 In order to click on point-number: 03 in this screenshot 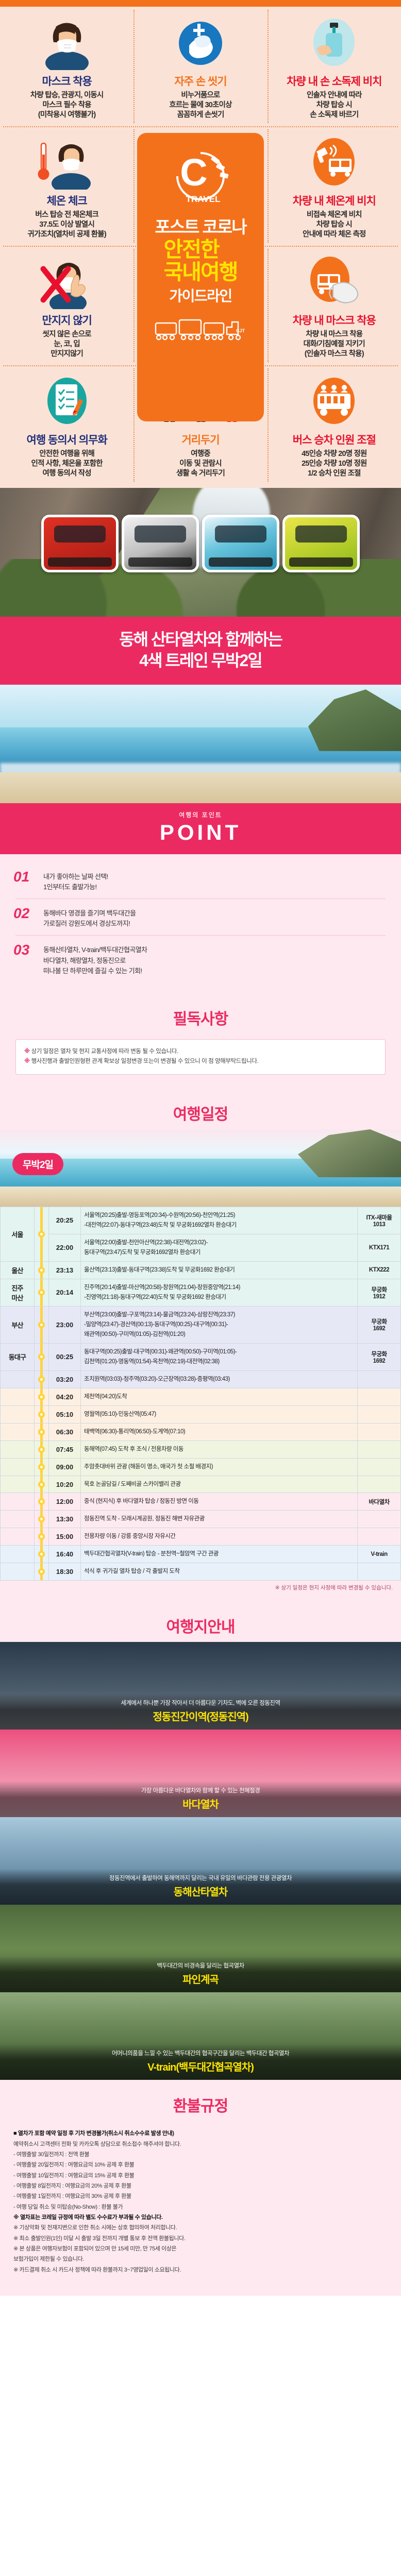, I will do `click(22, 950)`.